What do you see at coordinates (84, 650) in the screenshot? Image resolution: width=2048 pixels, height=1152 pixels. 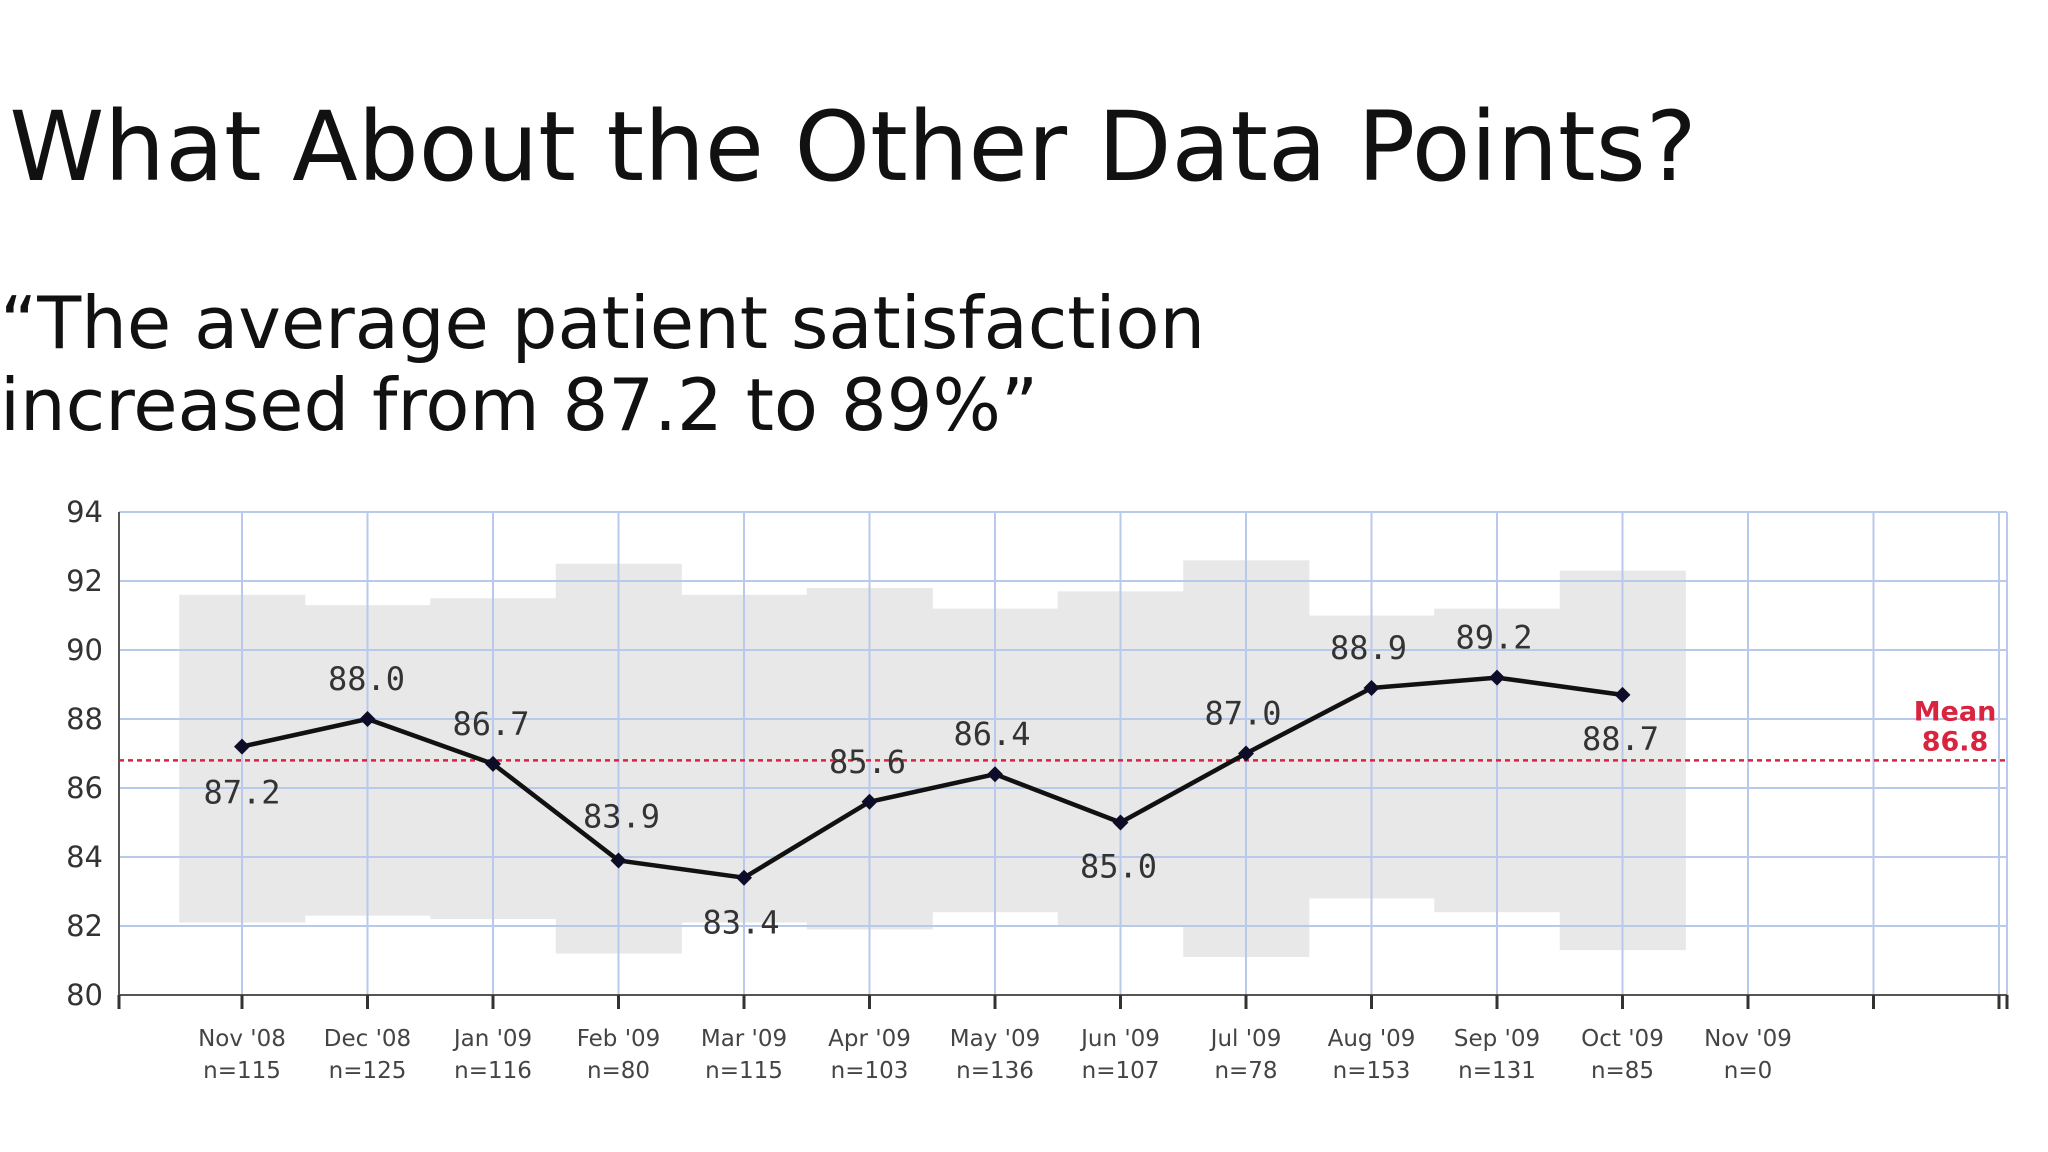 I see `y-tick-label-90: 90` at bounding box center [84, 650].